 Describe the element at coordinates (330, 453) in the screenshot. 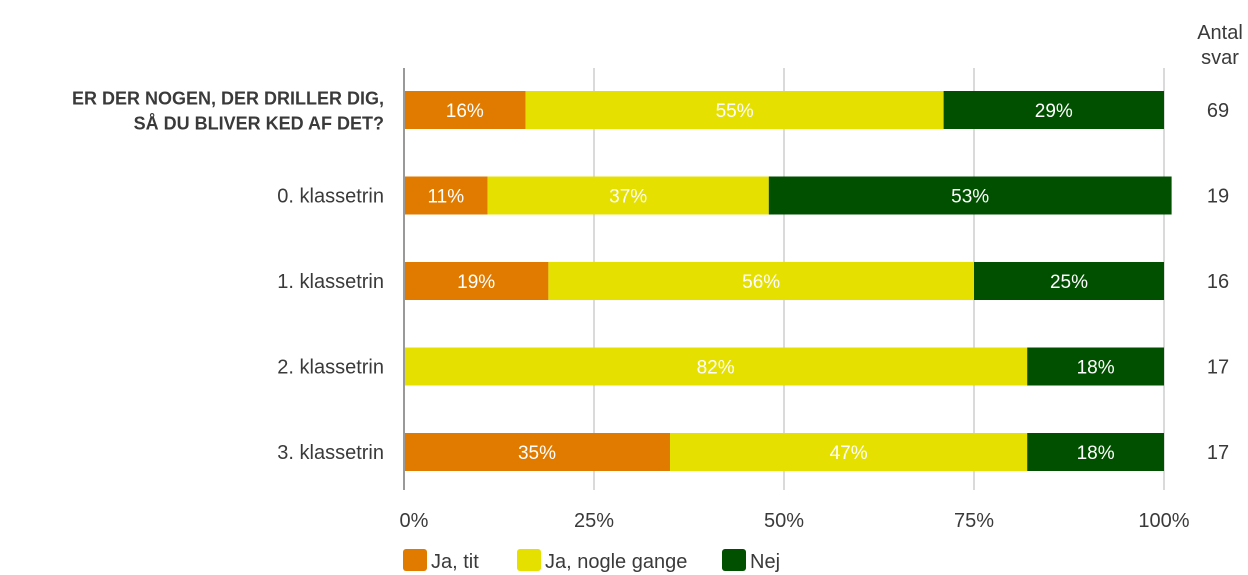

I see `category-label: 3. klassetrin` at that location.